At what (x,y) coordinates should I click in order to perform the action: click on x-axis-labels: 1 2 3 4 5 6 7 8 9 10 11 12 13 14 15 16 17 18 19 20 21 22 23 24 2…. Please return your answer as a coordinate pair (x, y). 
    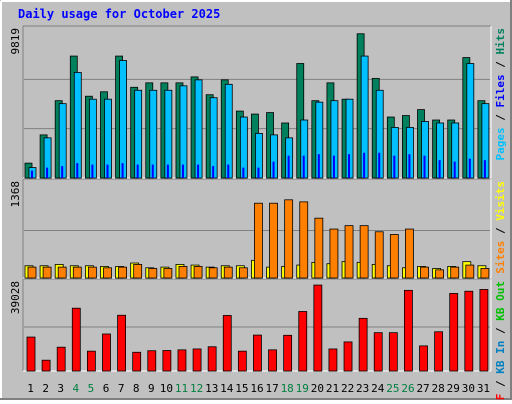
    Looking at the image, I should click on (258, 388).